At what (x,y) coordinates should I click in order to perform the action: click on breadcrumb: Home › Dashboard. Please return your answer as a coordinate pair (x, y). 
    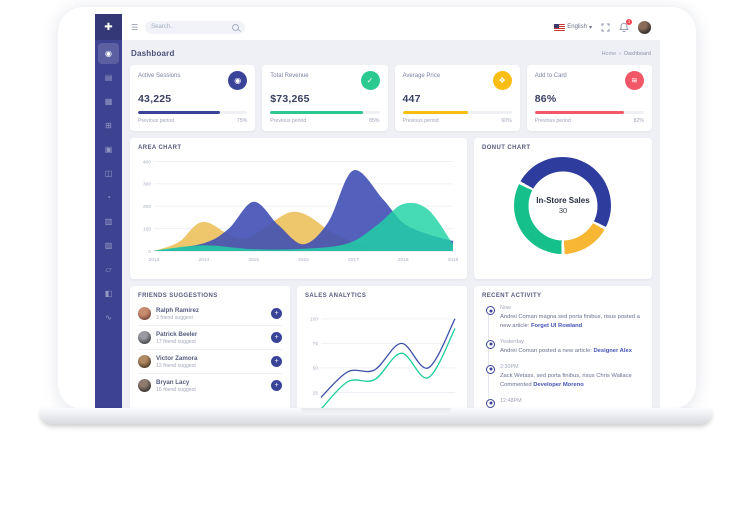
    Looking at the image, I should click on (626, 54).